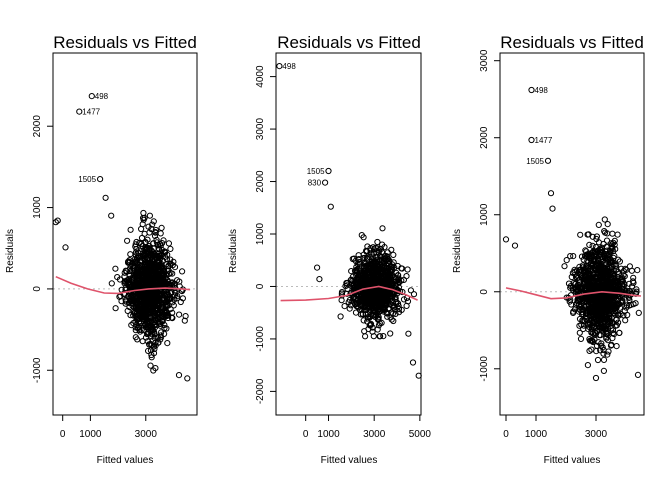  What do you see at coordinates (506, 434) in the screenshot?
I see `panel-3-xtick-label: 0` at bounding box center [506, 434].